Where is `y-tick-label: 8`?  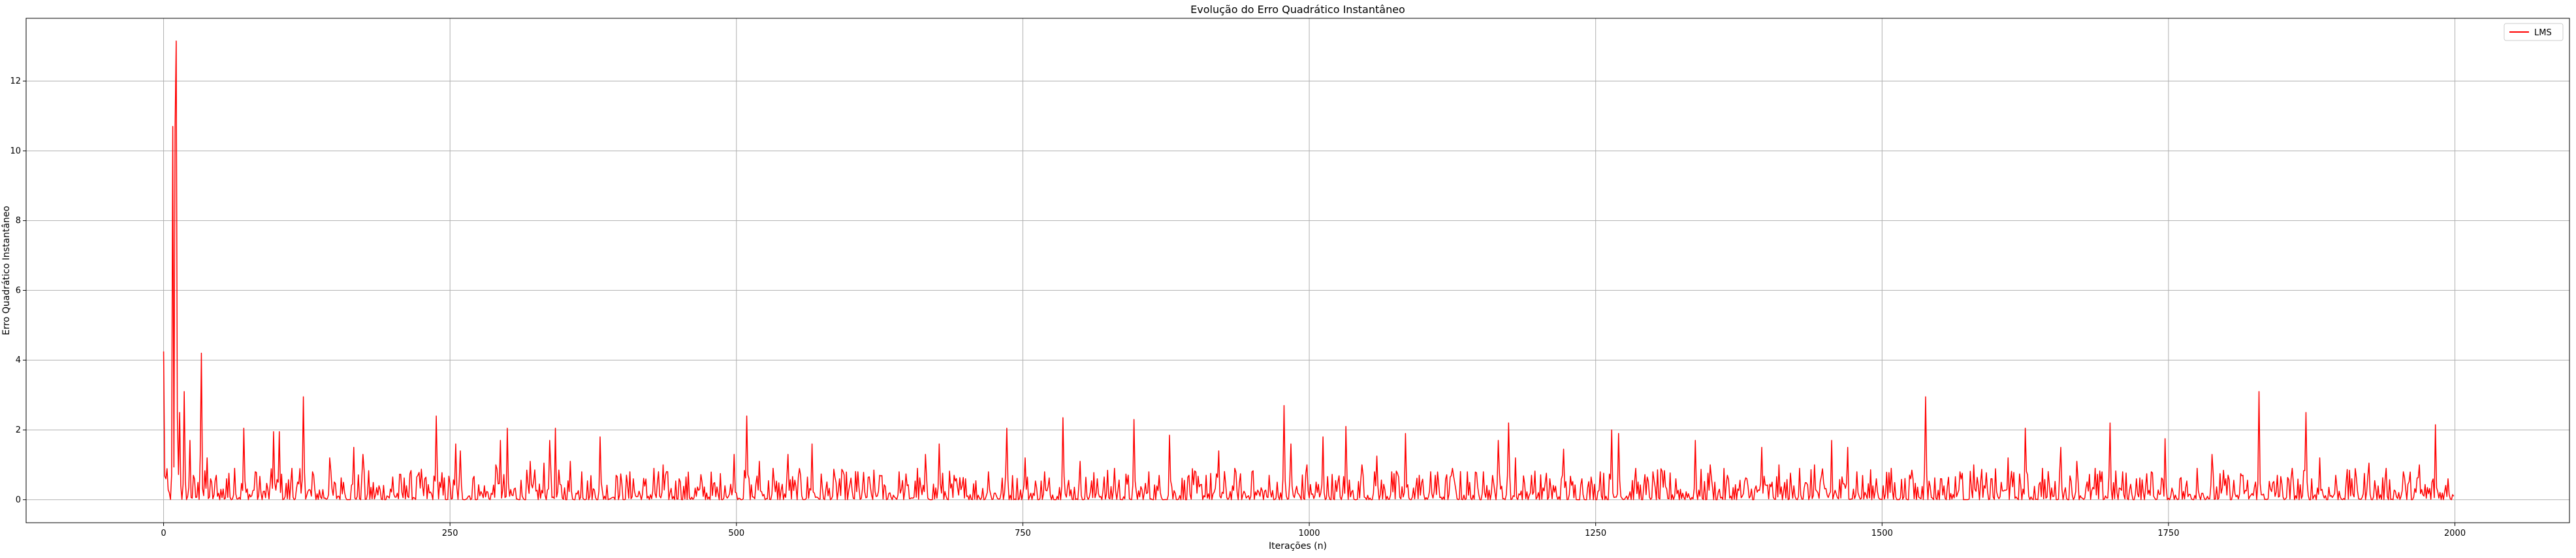
y-tick-label: 8 is located at coordinates (19, 221).